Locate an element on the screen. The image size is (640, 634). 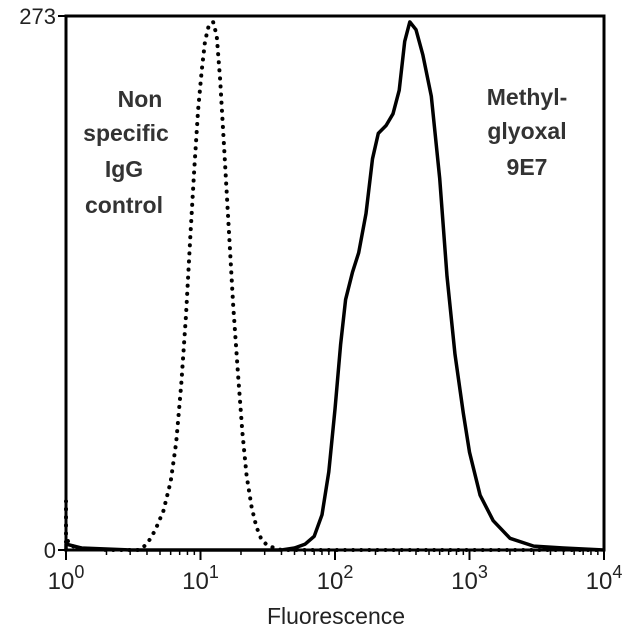
y-tick-label: 273 is located at coordinates (37, 16).